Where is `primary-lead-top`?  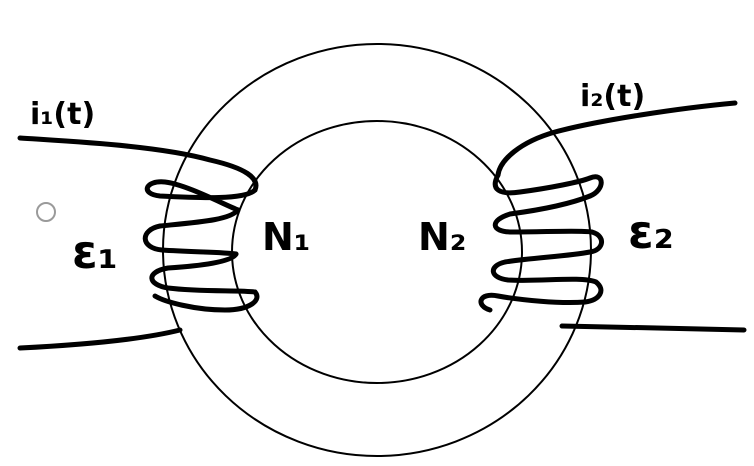 primary-lead-top is located at coordinates (138, 164).